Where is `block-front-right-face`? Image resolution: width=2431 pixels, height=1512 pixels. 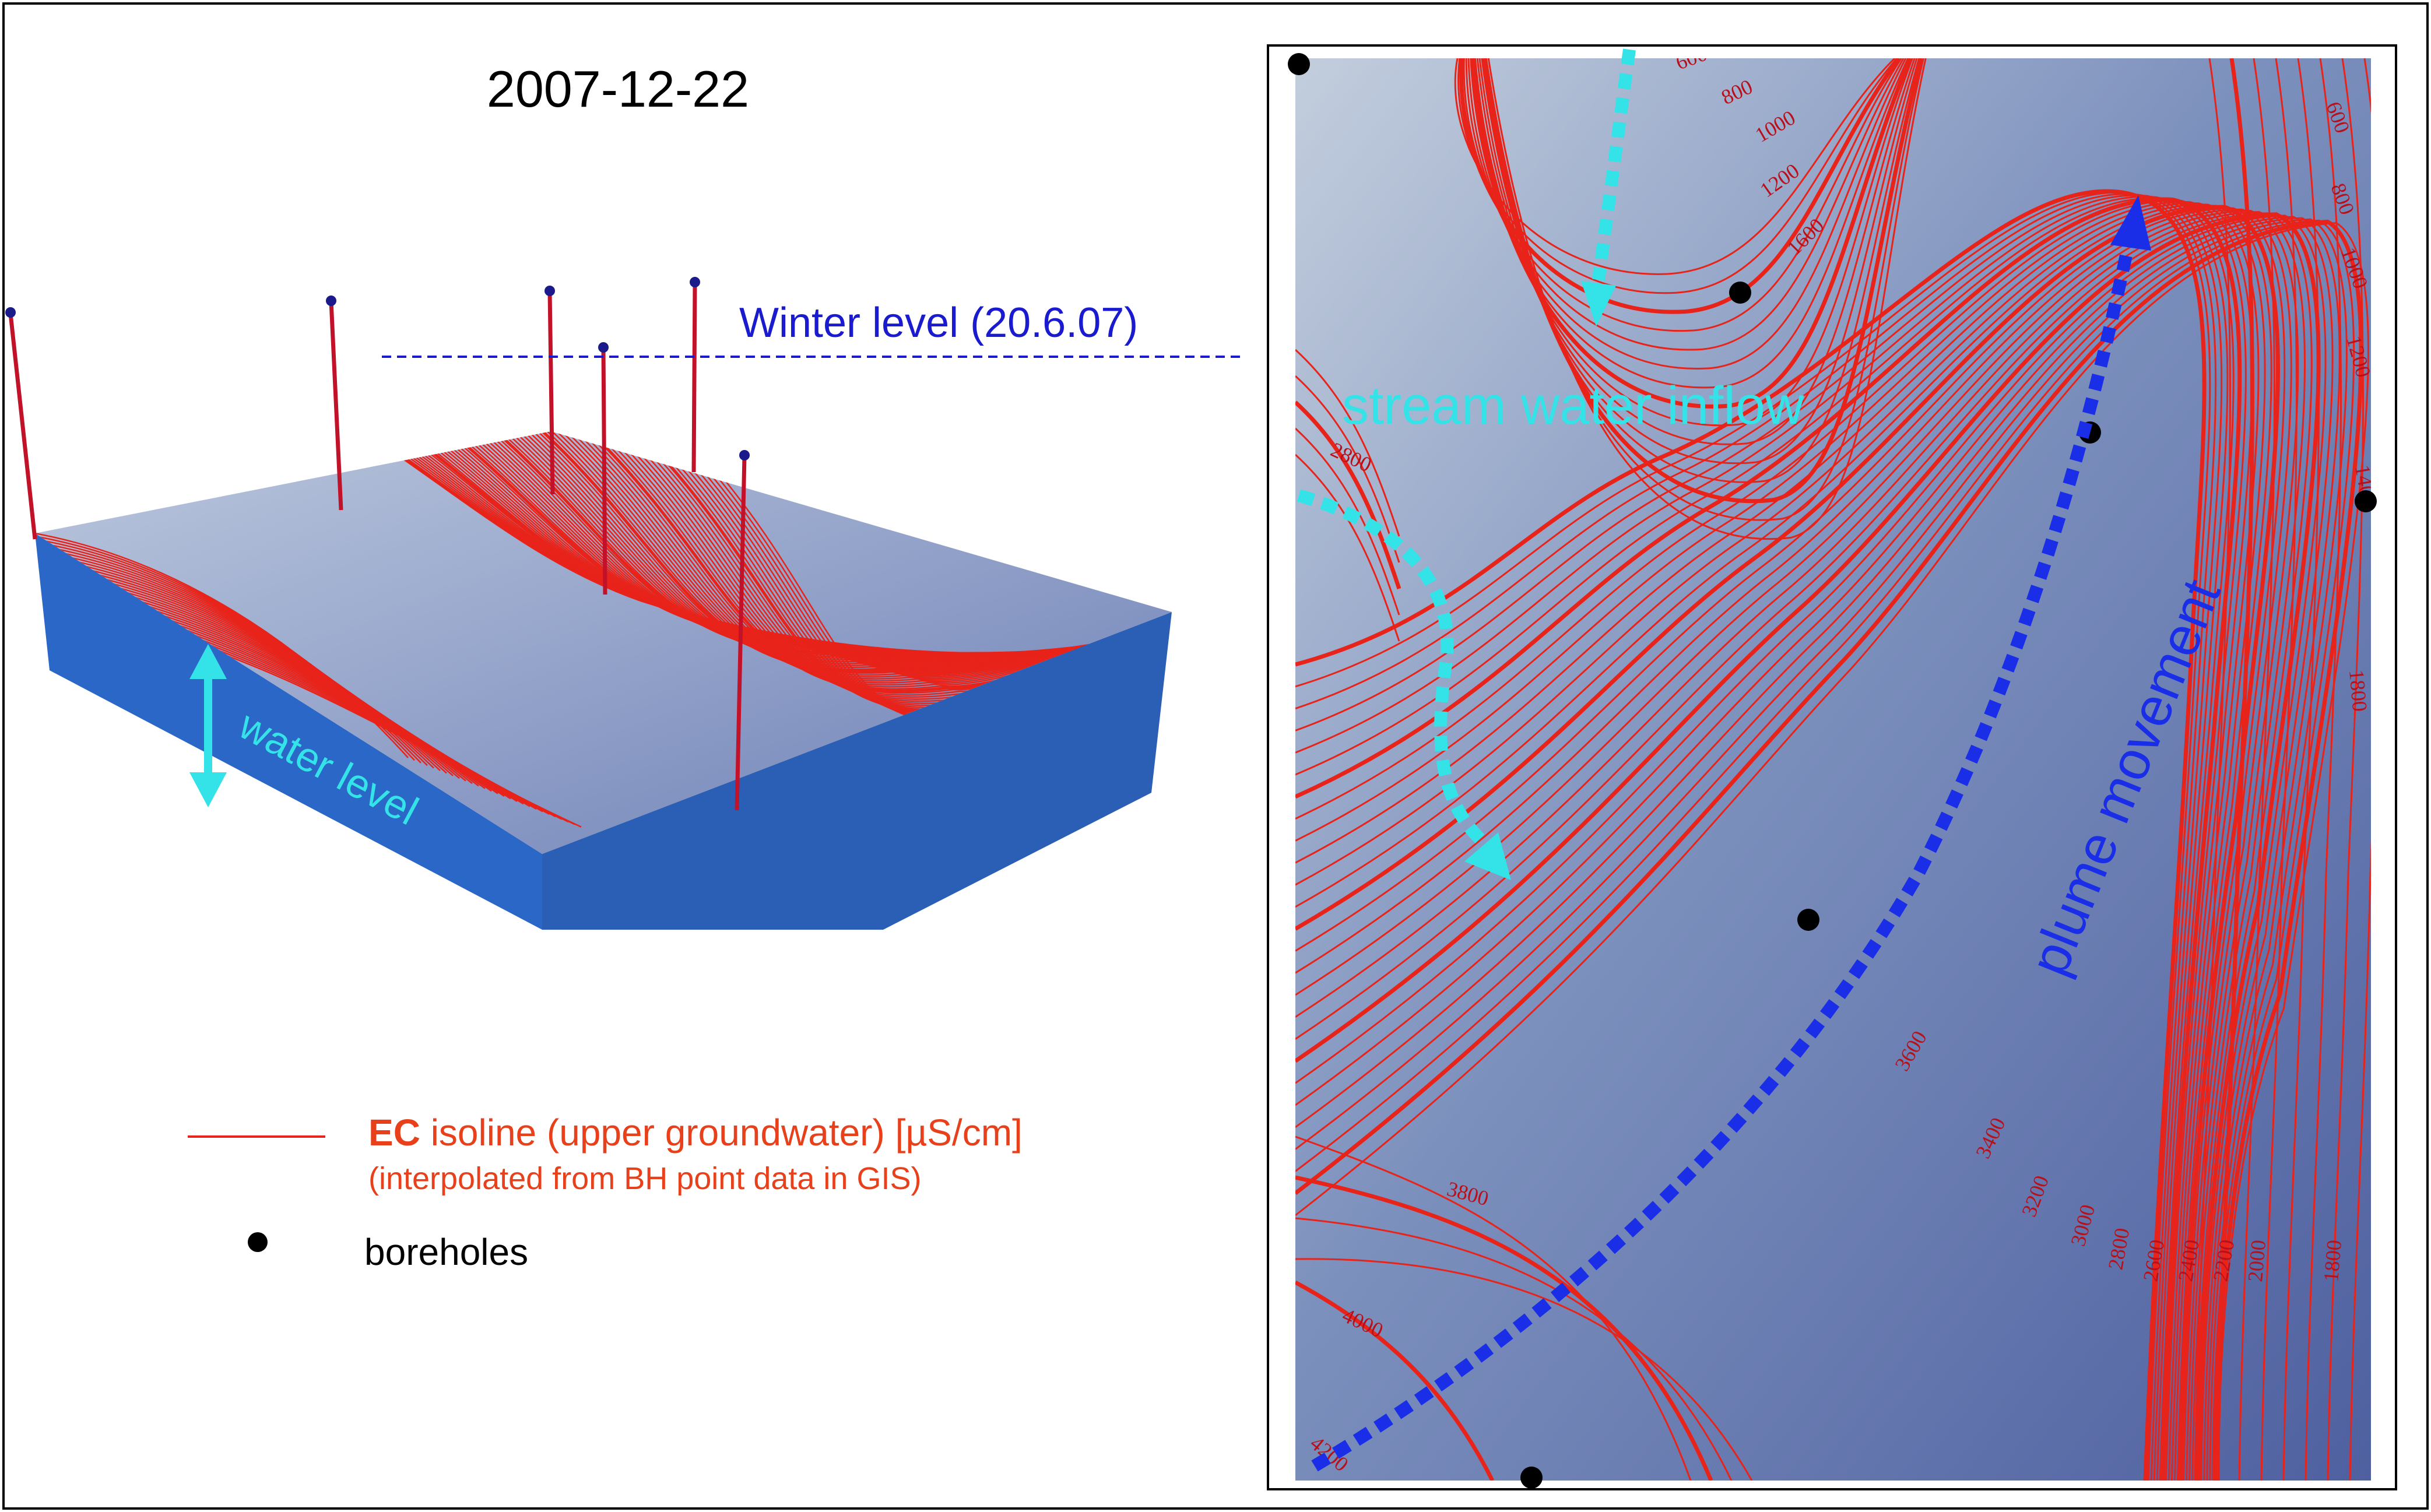
block-front-right-face is located at coordinates (857, 771).